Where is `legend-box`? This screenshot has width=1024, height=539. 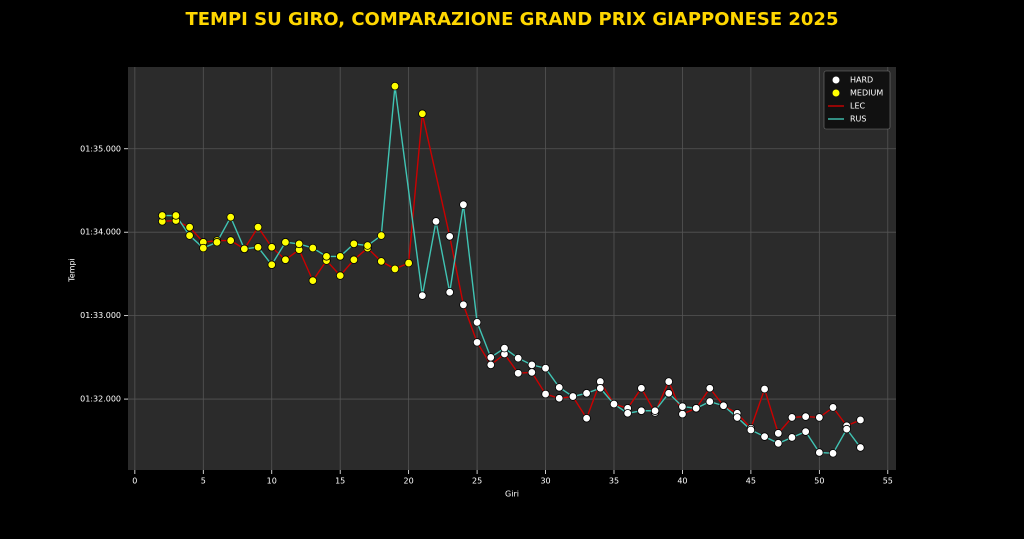
legend-box is located at coordinates (857, 100).